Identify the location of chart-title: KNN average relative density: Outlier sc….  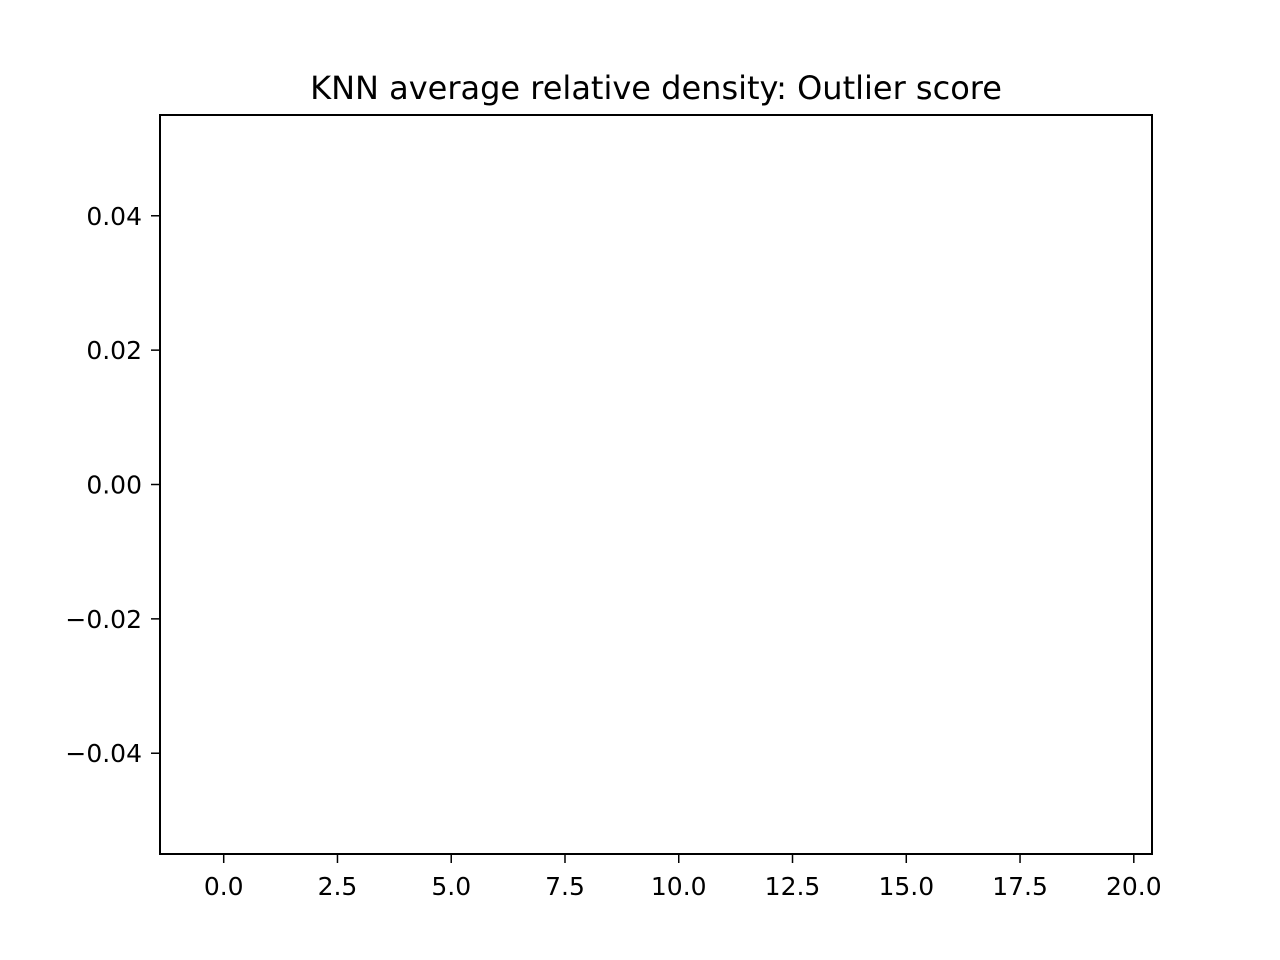
(656, 88).